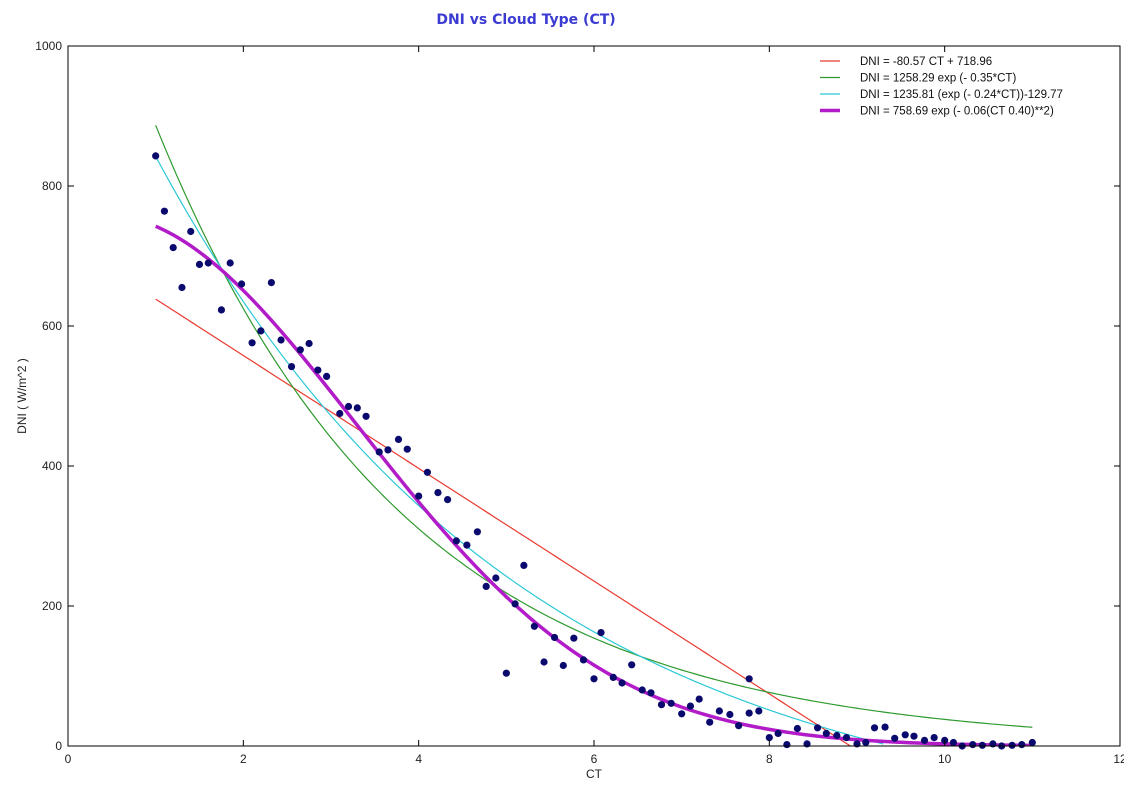  I want to click on y-tick-label: 200, so click(52, 606).